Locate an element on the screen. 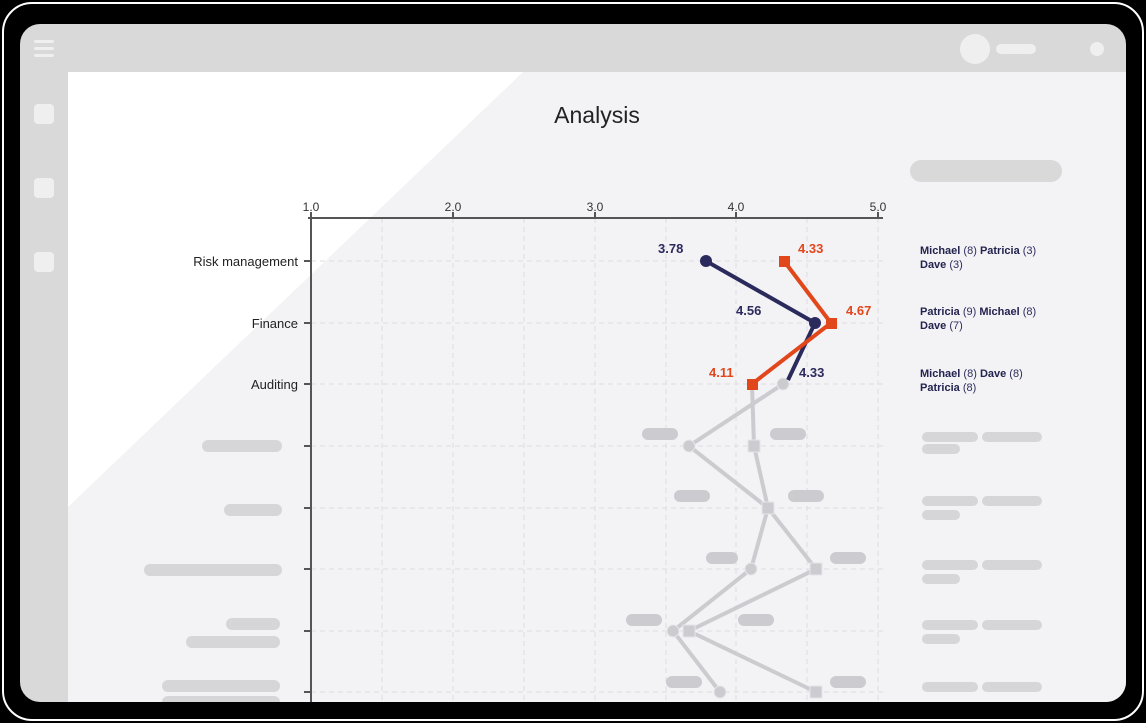 This screenshot has width=1146, height=723. annotation-auditing: Michael (8) Dave (8) Patricia (8) is located at coordinates (971, 381).